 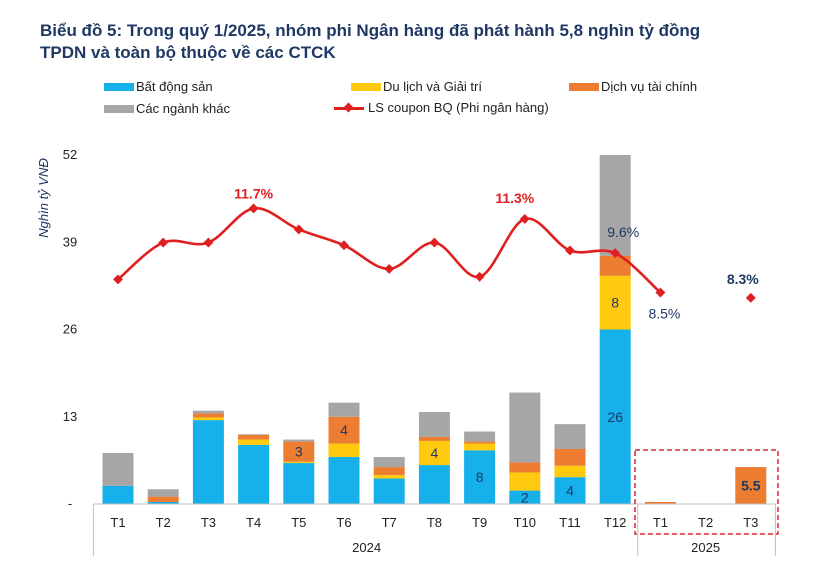 What do you see at coordinates (525, 522) in the screenshot?
I see `x-tick-label: T10` at bounding box center [525, 522].